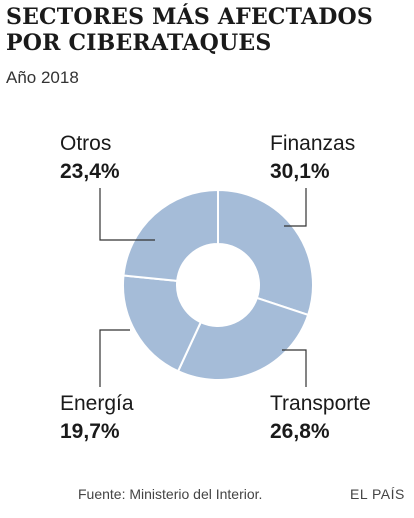 This screenshot has width=414, height=518. What do you see at coordinates (300, 431) in the screenshot?
I see `value-label-transporte: 26,8%` at bounding box center [300, 431].